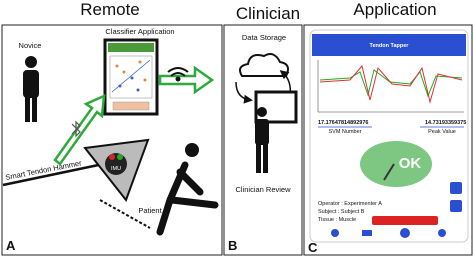  What do you see at coordinates (394, 9) in the screenshot?
I see `header: Application` at bounding box center [394, 9].